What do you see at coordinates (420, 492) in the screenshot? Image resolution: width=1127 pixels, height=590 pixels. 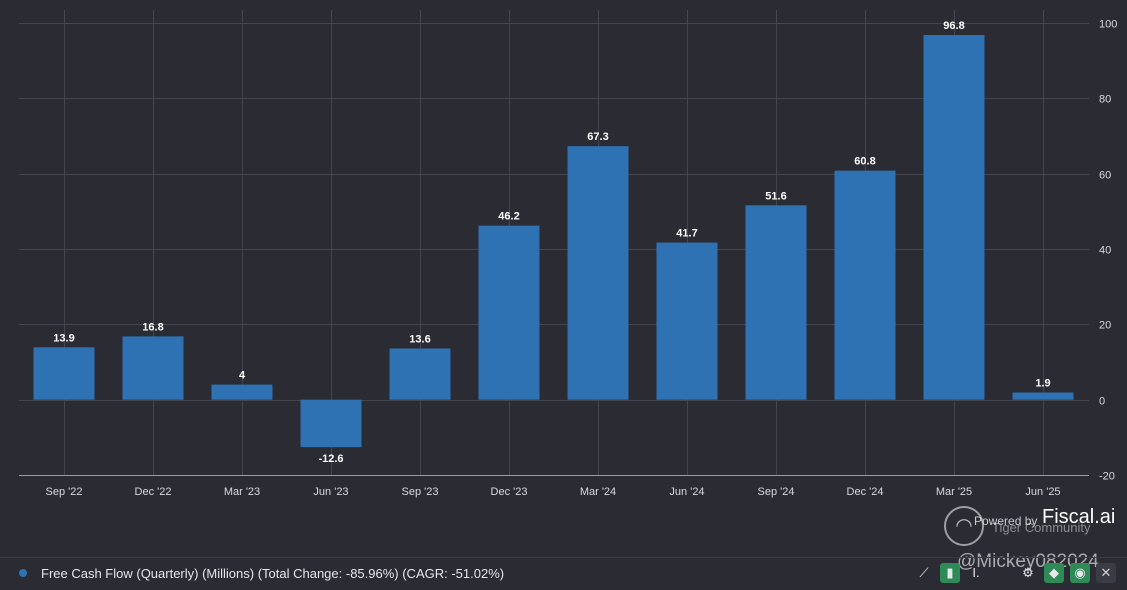 I see `x-tick-label: Sep '23` at bounding box center [420, 492].